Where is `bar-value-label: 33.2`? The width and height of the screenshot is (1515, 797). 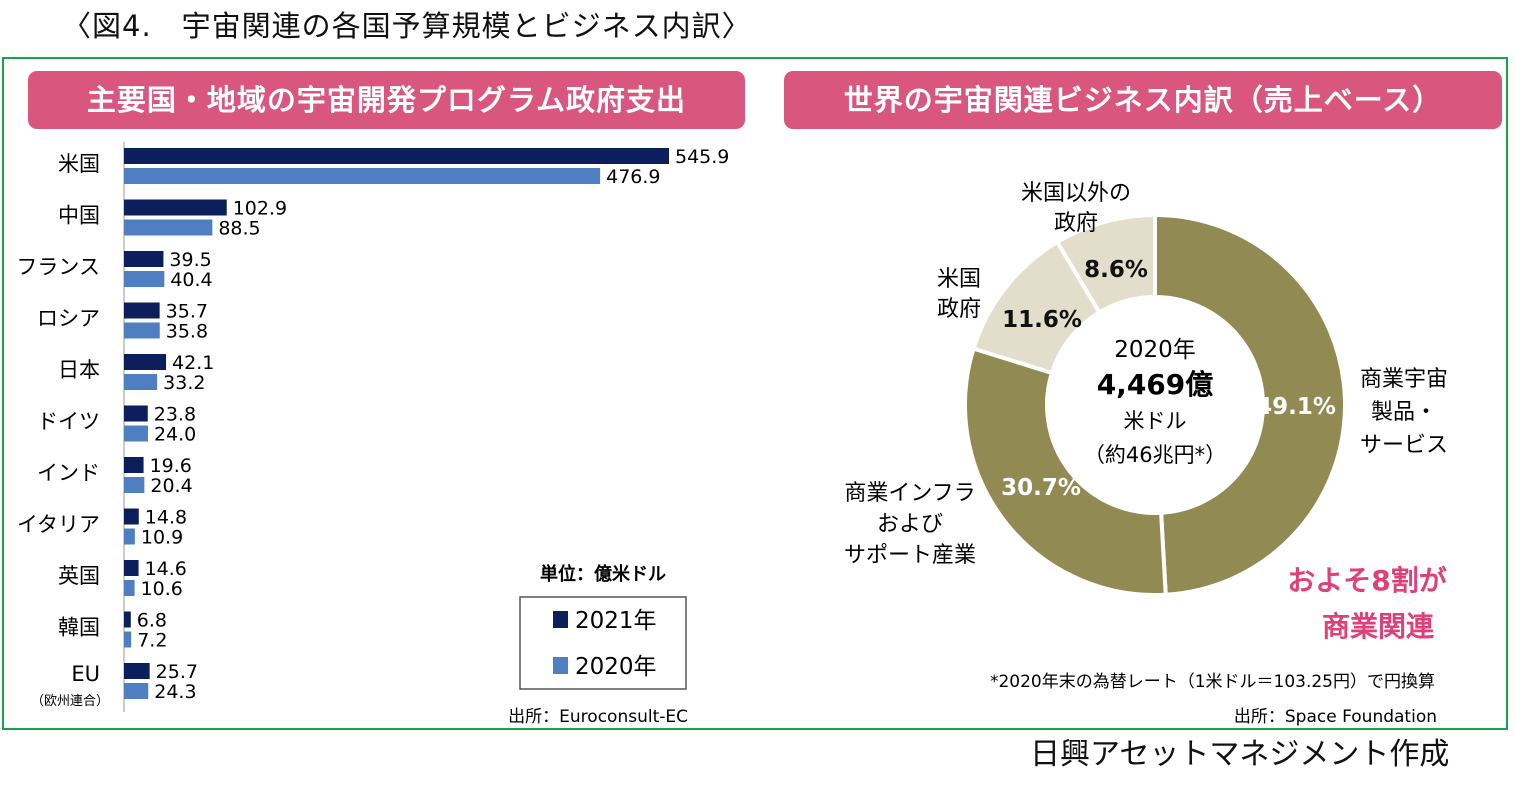 bar-value-label: 33.2 is located at coordinates (184, 383).